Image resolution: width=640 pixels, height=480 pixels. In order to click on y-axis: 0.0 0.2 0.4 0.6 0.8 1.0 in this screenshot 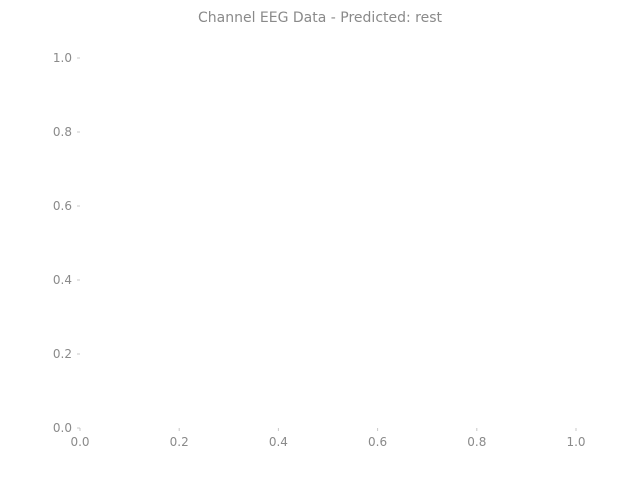, I will do `click(66, 243)`.